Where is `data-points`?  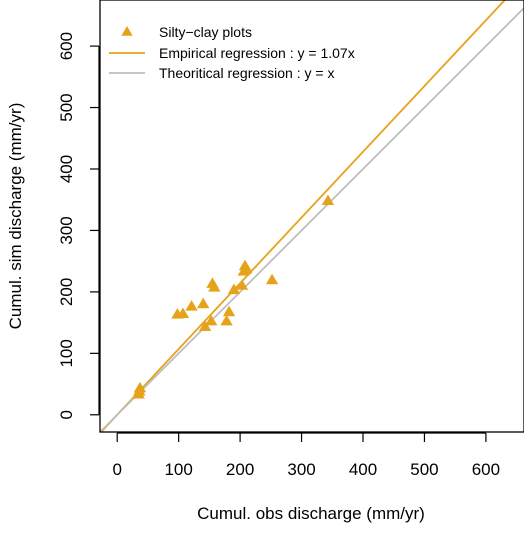 data-points is located at coordinates (233, 296).